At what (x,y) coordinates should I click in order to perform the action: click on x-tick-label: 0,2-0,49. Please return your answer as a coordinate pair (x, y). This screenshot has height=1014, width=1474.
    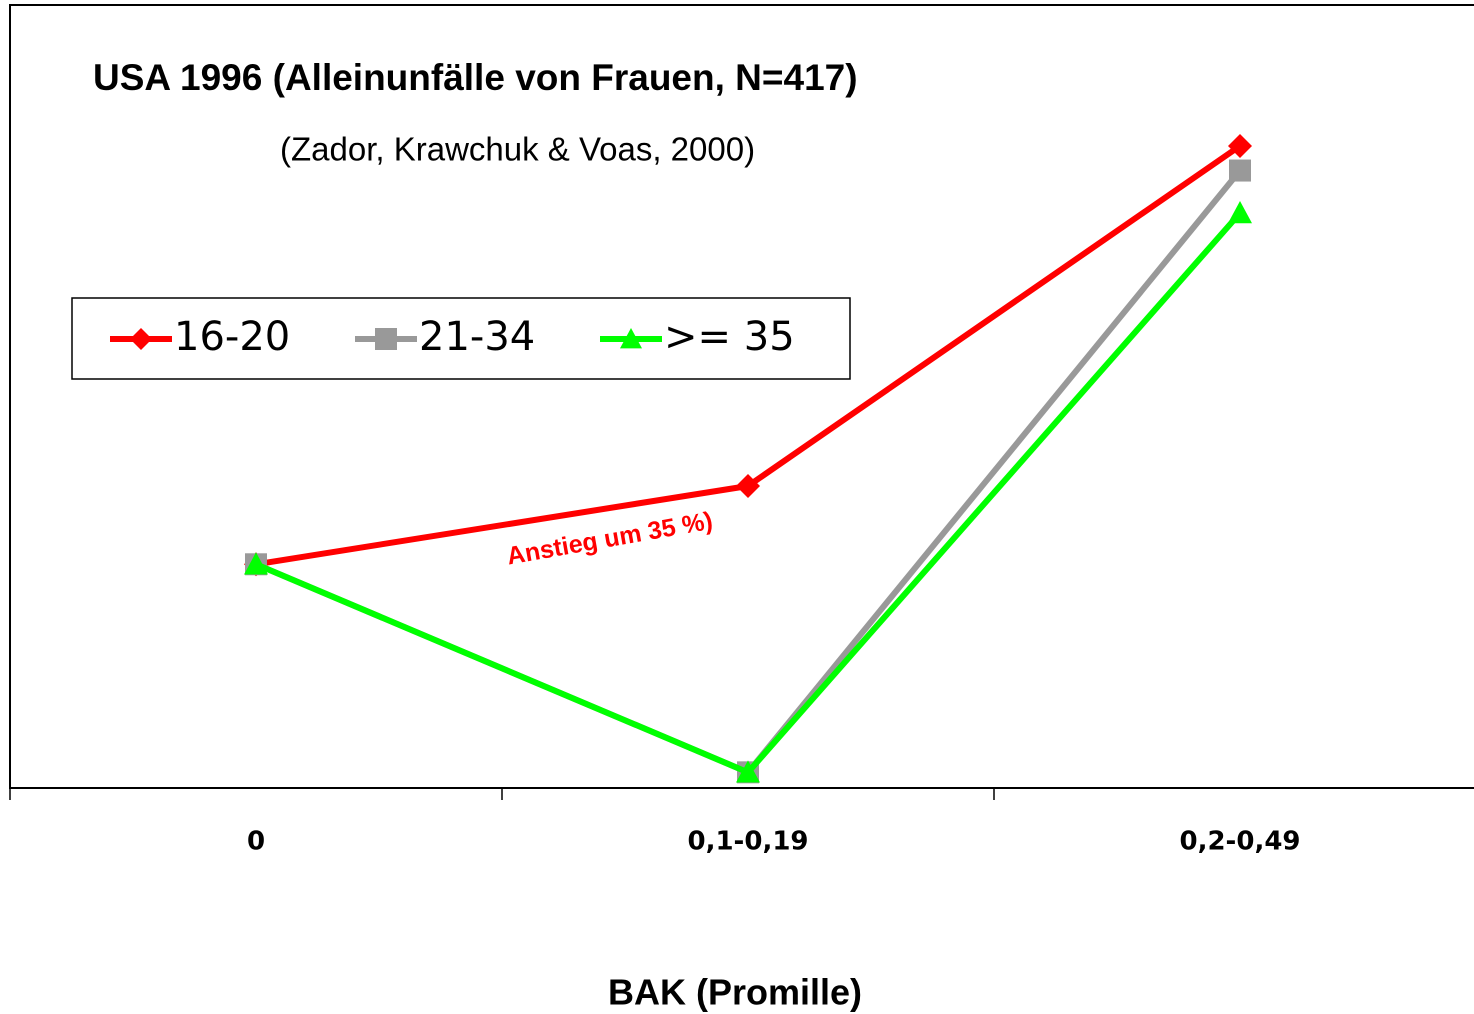
    Looking at the image, I should click on (1240, 842).